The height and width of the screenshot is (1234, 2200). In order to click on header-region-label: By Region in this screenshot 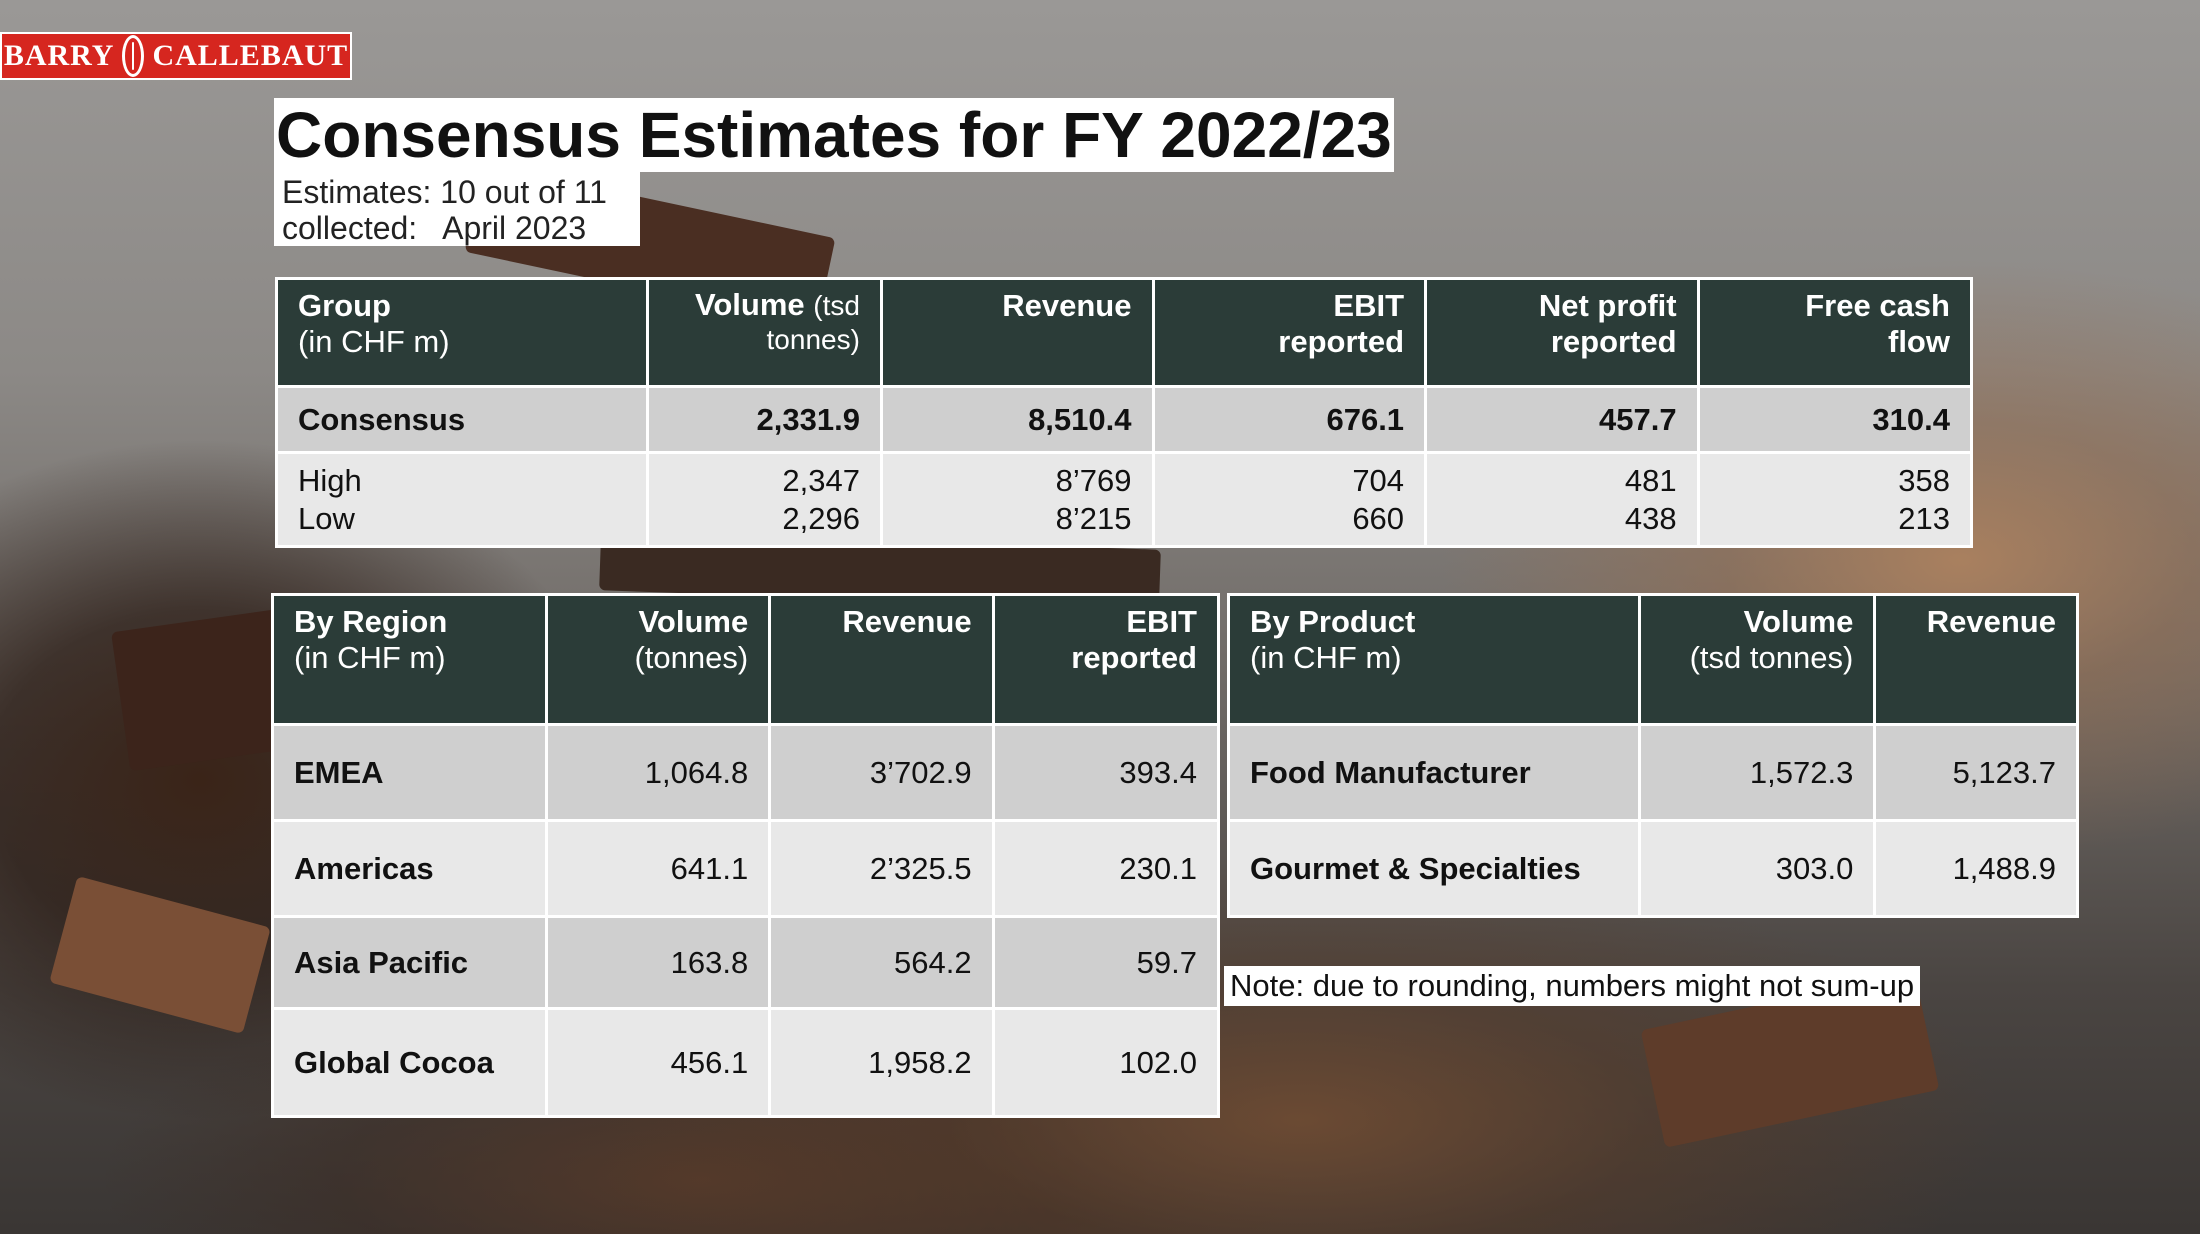, I will do `click(371, 621)`.